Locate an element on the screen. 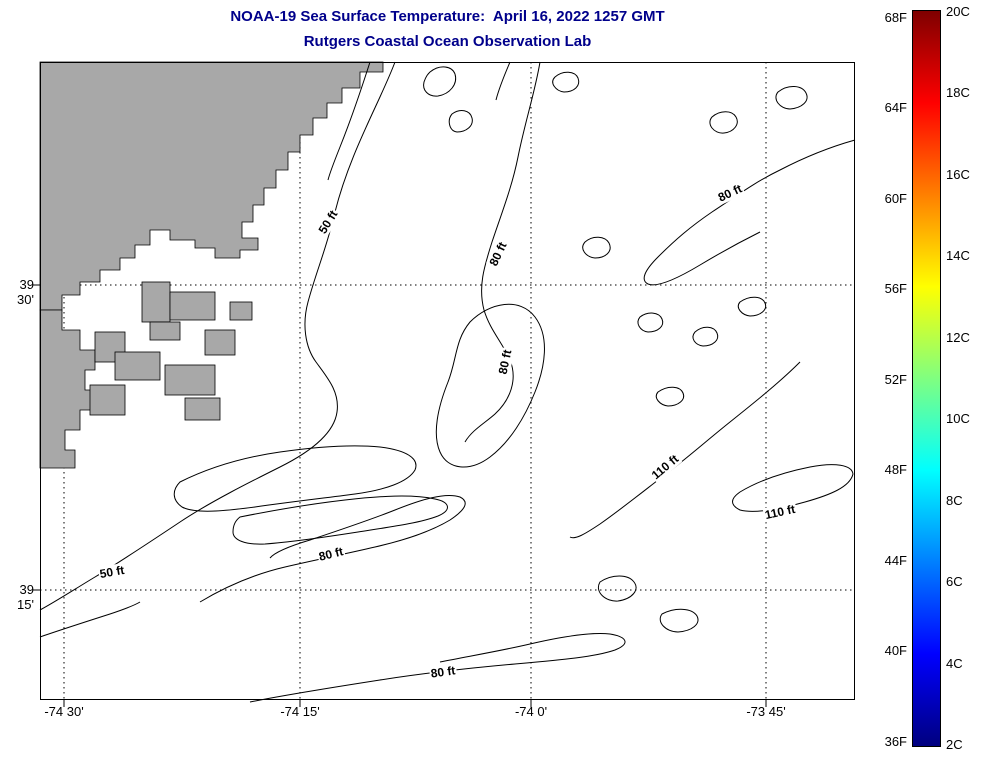 The height and width of the screenshot is (761, 992). y-axis-tick-label: 39 15' is located at coordinates (25, 597).